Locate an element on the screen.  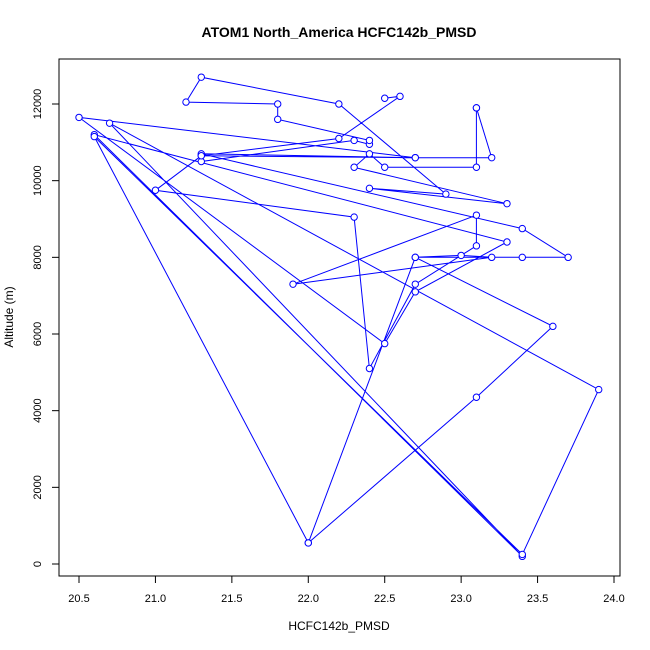
y-tick-label: 12000 is located at coordinates (38, 104).